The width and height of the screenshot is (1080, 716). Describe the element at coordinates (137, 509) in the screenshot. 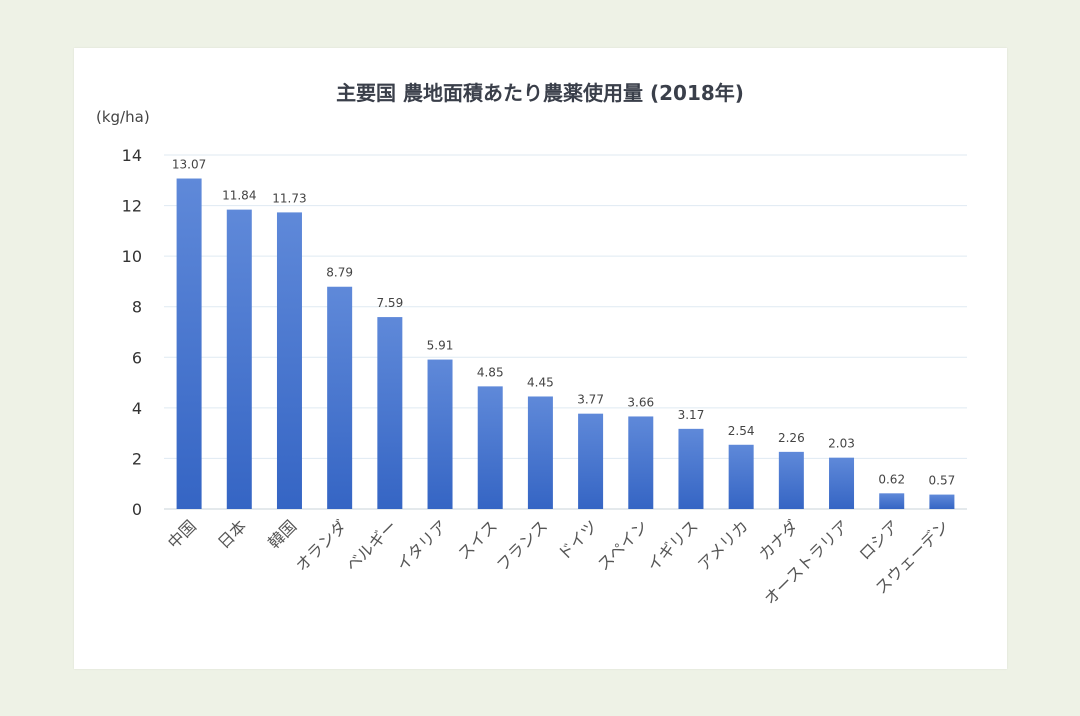

I see `y-tick-label: 0` at that location.